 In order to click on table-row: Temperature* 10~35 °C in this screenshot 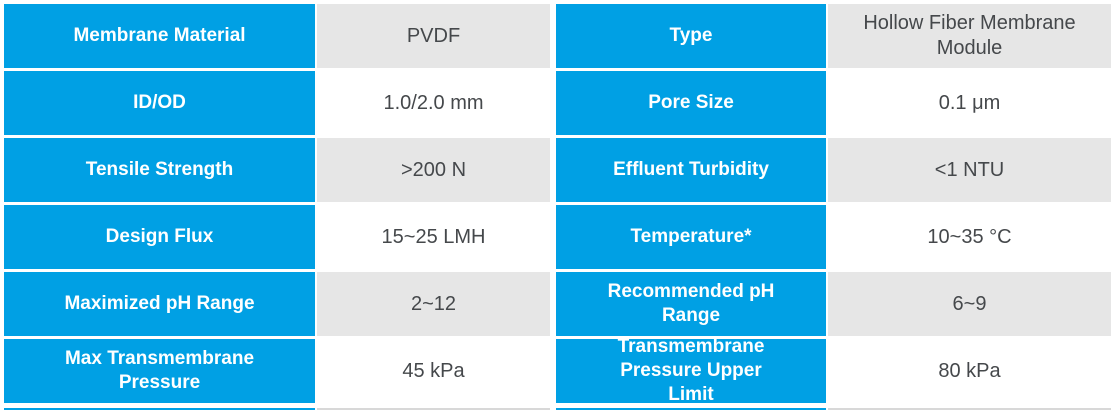, I will do `click(833, 237)`.